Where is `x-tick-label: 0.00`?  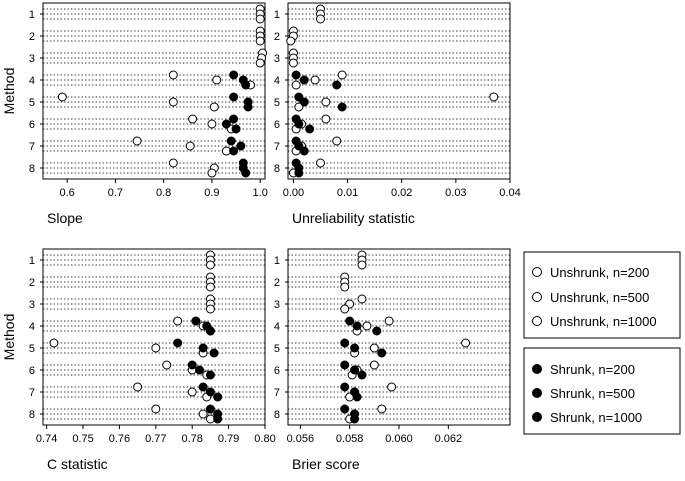
x-tick-label: 0.00 is located at coordinates (293, 193).